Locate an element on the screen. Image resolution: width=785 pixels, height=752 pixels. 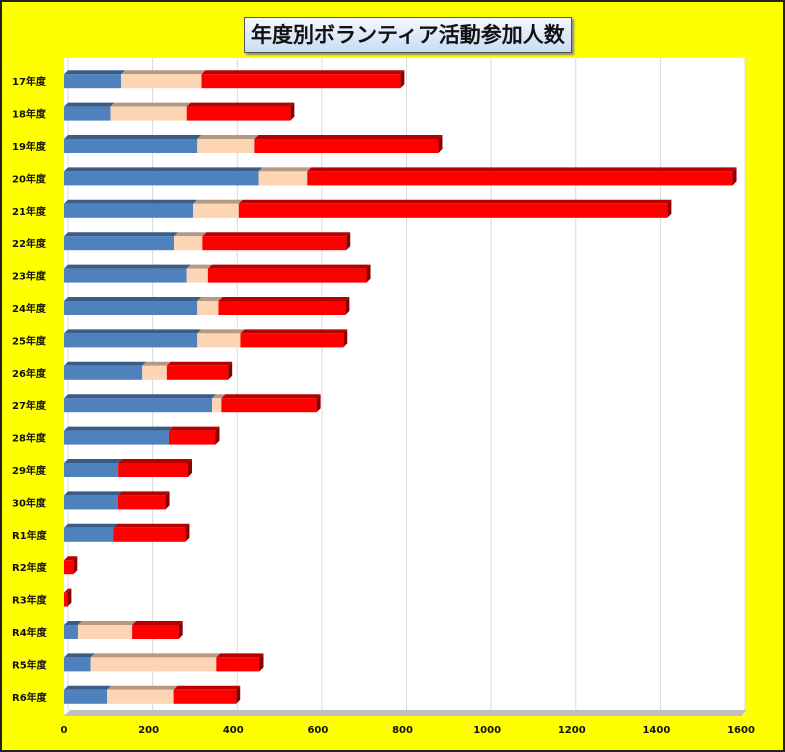
chart-title: 年度別ボランティア活動参加人数 is located at coordinates (408, 35).